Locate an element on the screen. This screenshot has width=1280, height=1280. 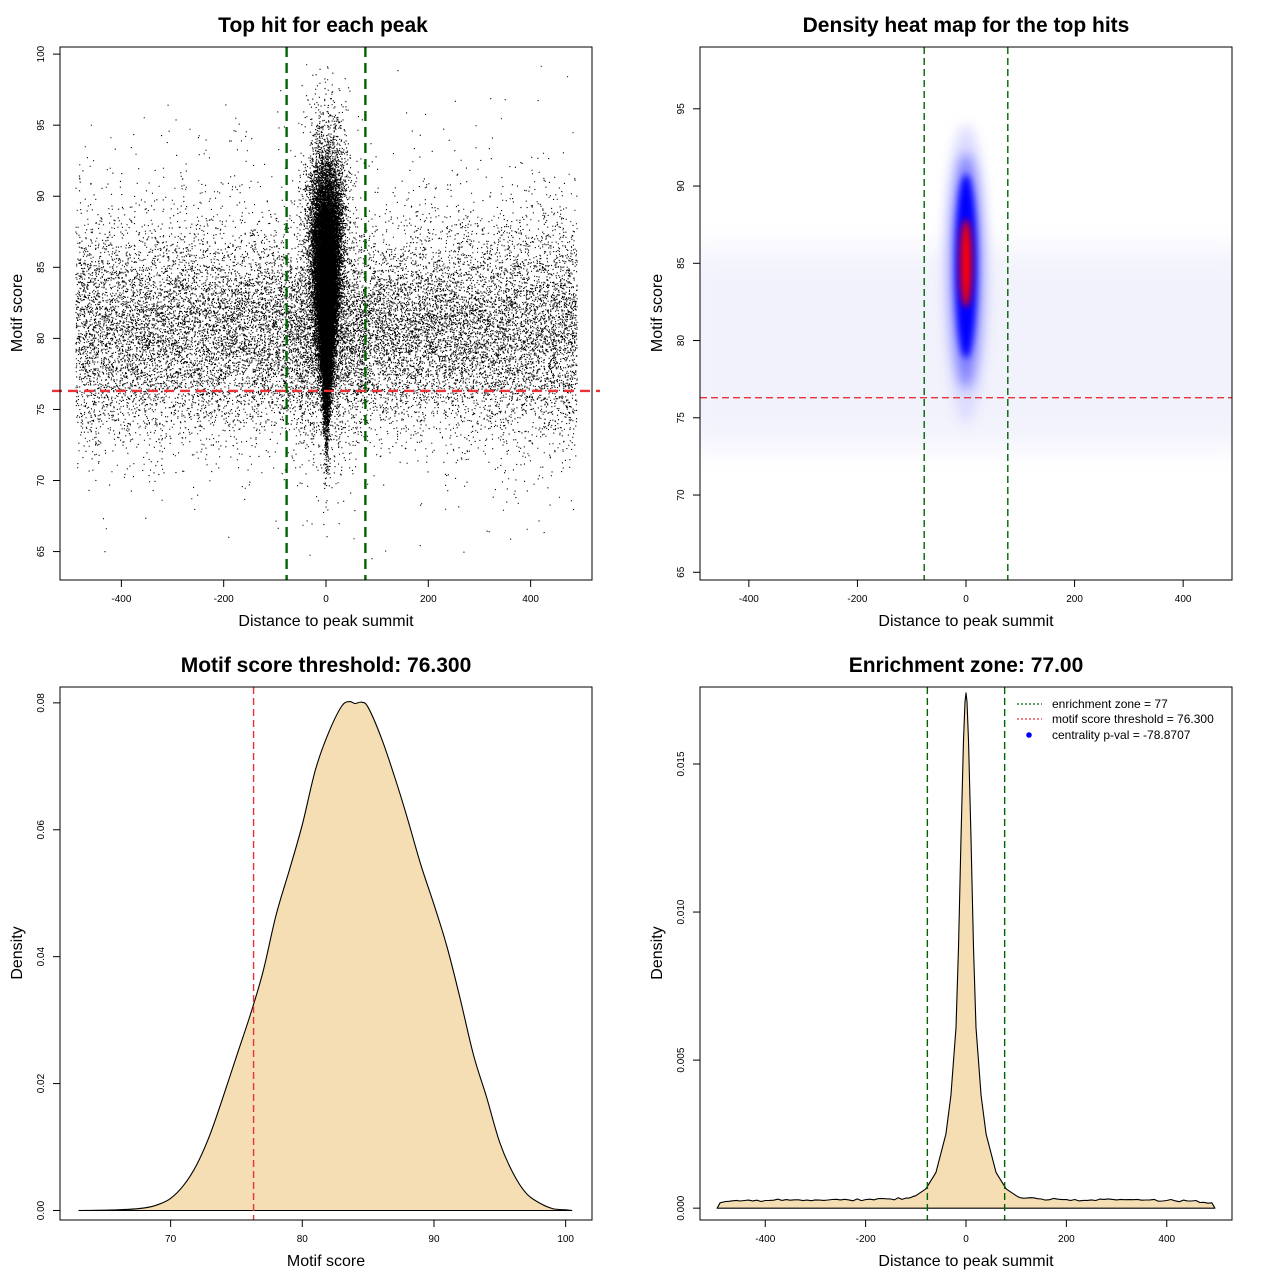
score-density-y-tick-label: 0.06 is located at coordinates (41, 830).